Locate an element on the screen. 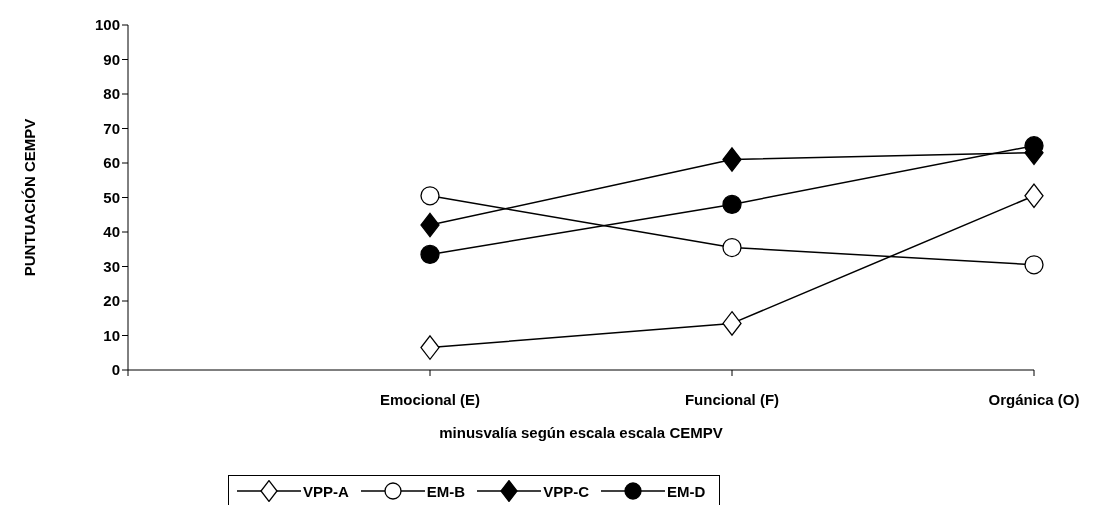 This screenshot has width=1106, height=505. legend-label: EM-D is located at coordinates (686, 491).